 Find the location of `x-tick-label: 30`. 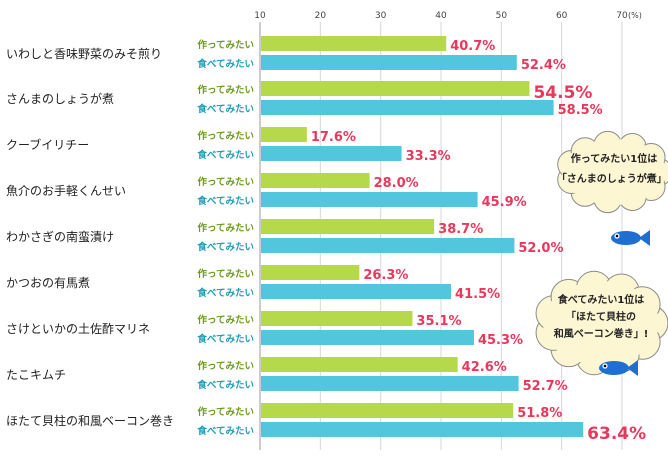

x-tick-label: 30 is located at coordinates (381, 16).